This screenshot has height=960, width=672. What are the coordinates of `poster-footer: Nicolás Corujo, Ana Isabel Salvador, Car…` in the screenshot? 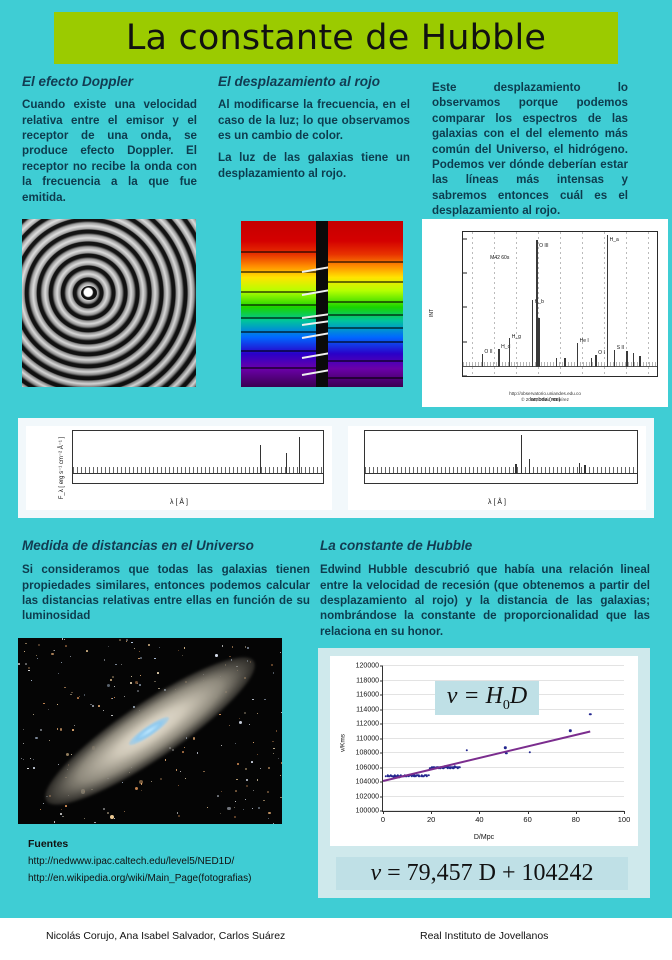 It's located at (336, 939).